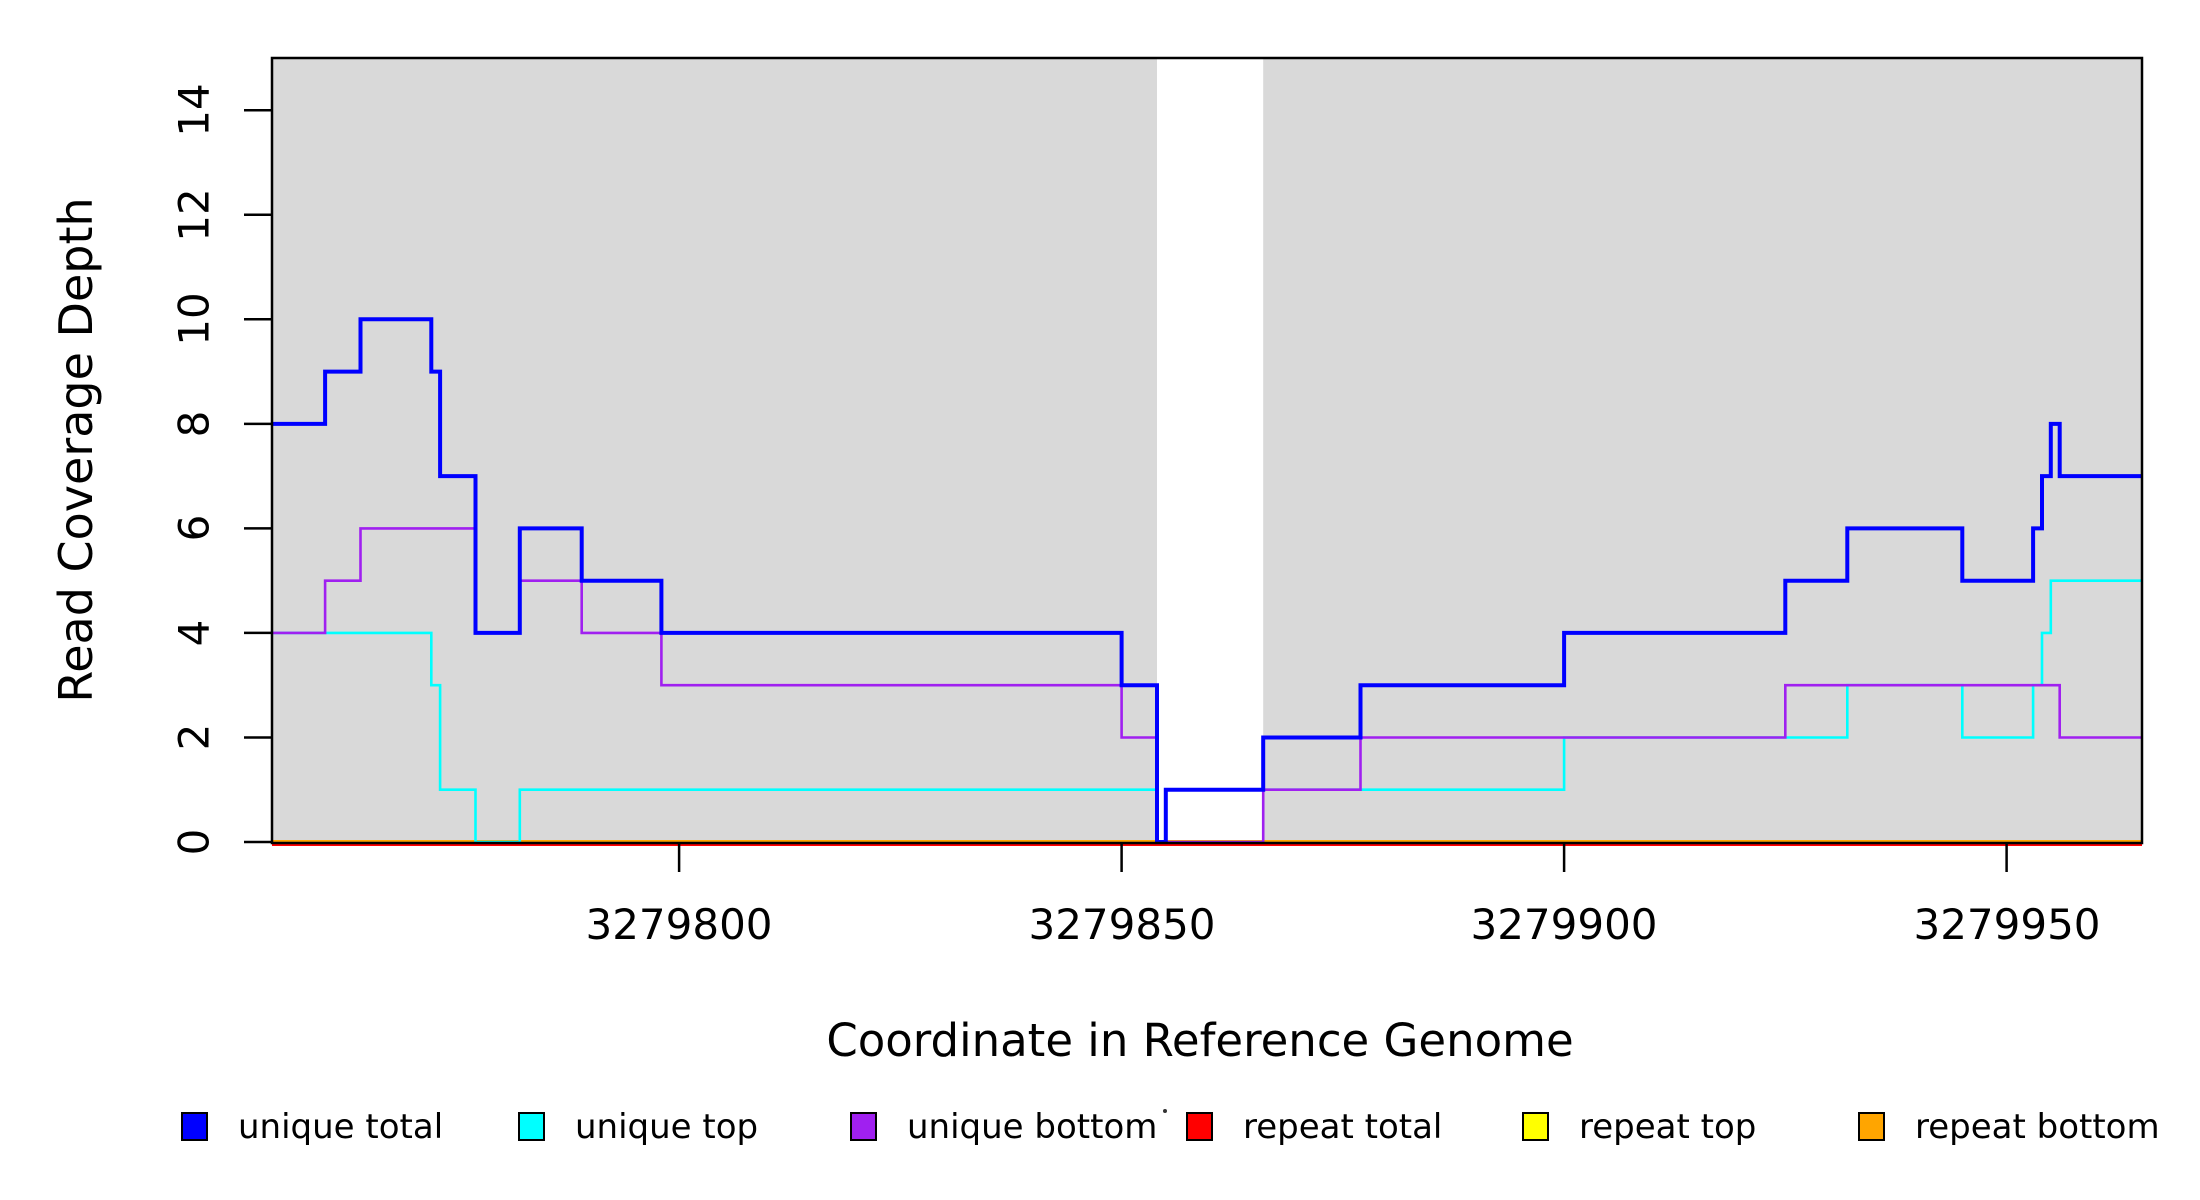 Image resolution: width=2200 pixels, height=1200 pixels. I want to click on x-tick-label: 3279850, so click(1122, 924).